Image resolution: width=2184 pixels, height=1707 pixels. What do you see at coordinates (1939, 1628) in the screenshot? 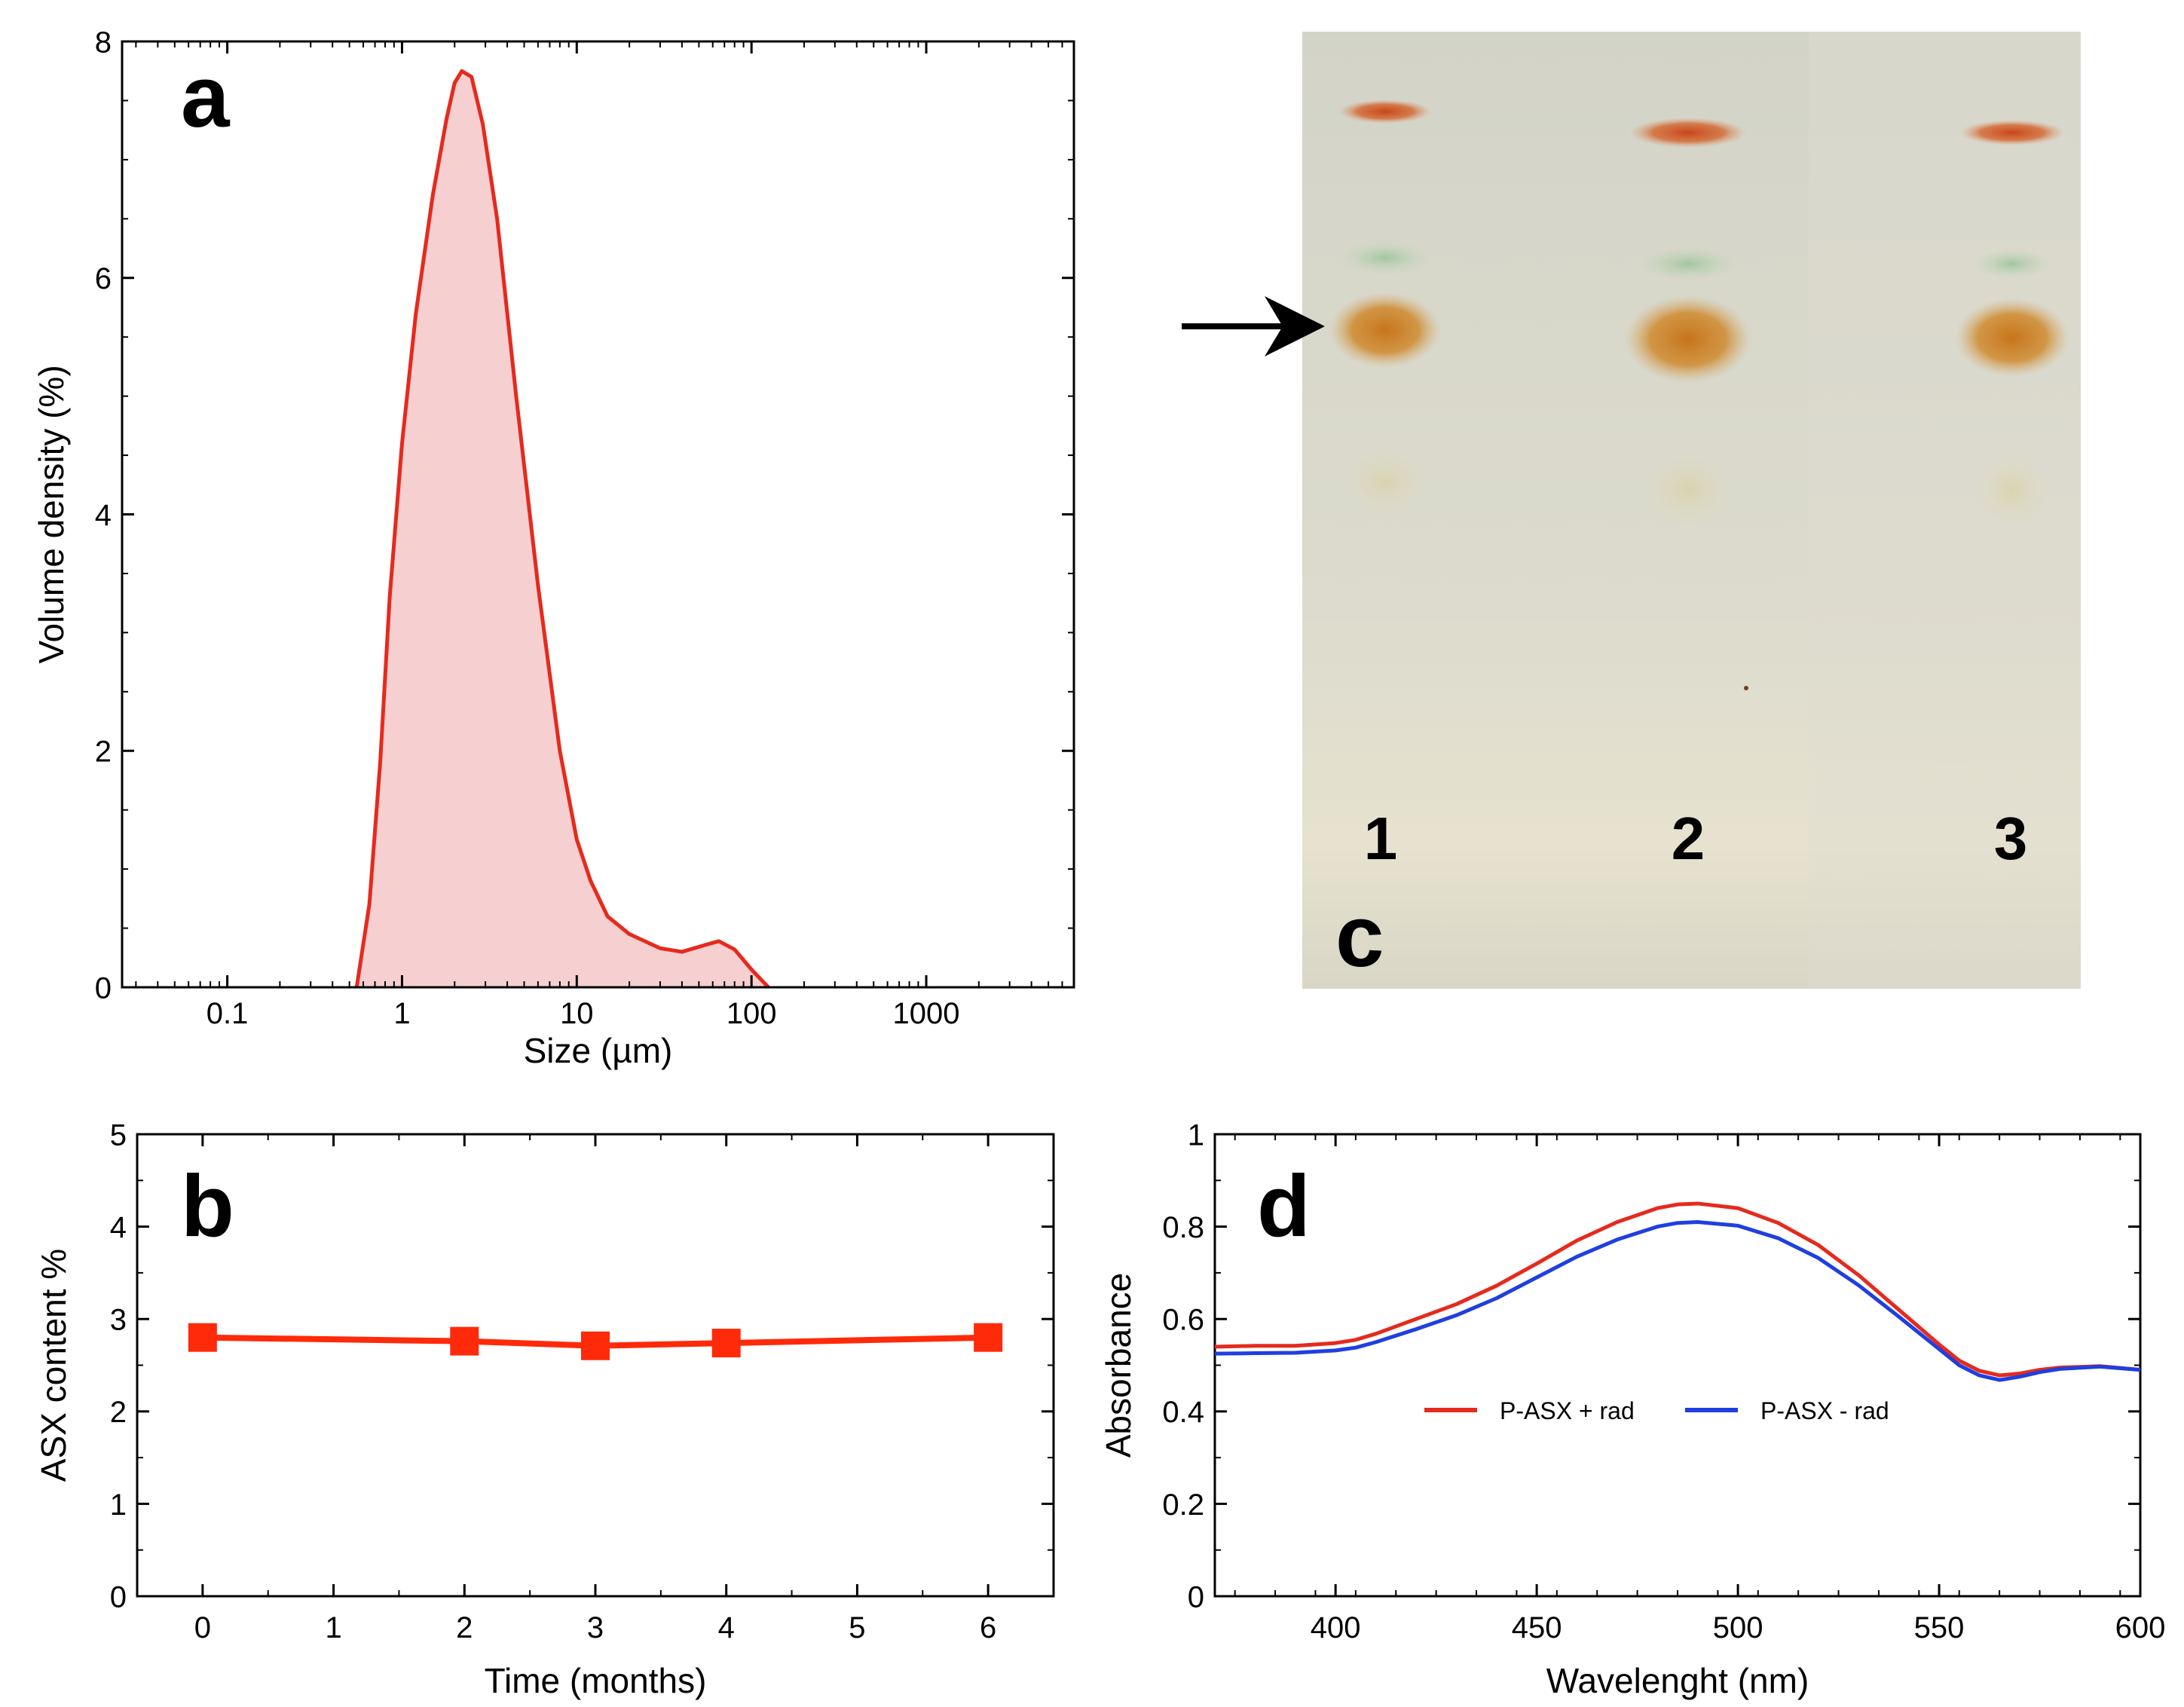
I see `x-tick-label: 550` at bounding box center [1939, 1628].